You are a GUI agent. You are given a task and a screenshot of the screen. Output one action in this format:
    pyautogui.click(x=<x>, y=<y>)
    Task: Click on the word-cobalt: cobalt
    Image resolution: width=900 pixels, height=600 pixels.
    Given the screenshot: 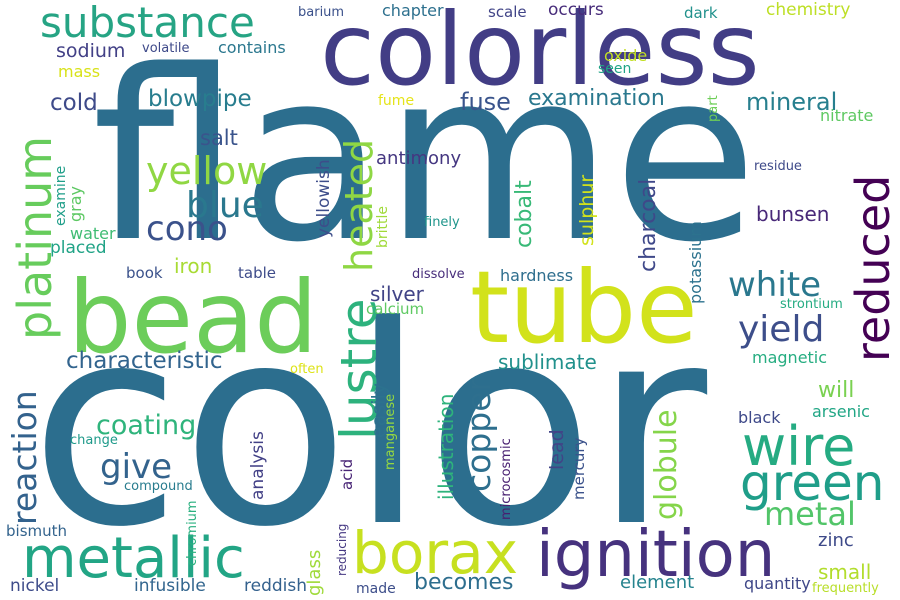 What is the action you would take?
    pyautogui.click(x=524, y=214)
    